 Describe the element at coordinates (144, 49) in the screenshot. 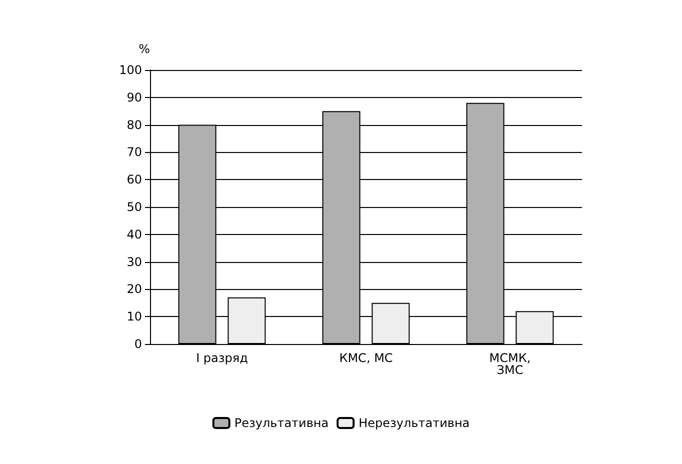

I see `y-axis-title: %` at that location.